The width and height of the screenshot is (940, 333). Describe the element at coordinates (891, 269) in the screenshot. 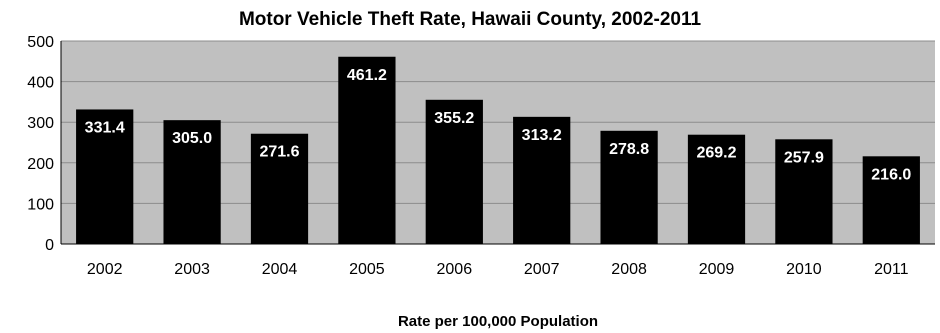

I see `x-tick-label: 2011` at that location.